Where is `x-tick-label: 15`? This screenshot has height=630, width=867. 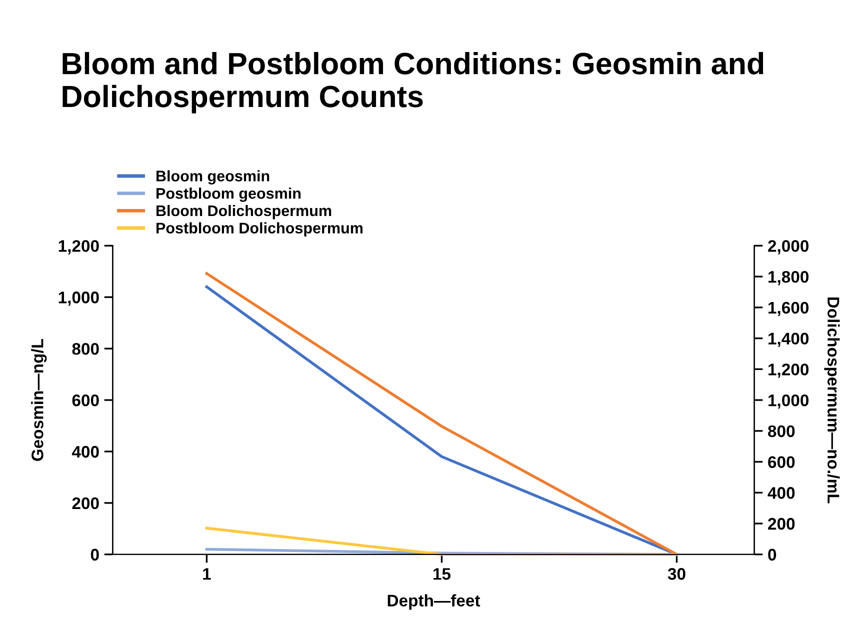
x-tick-label: 15 is located at coordinates (442, 574).